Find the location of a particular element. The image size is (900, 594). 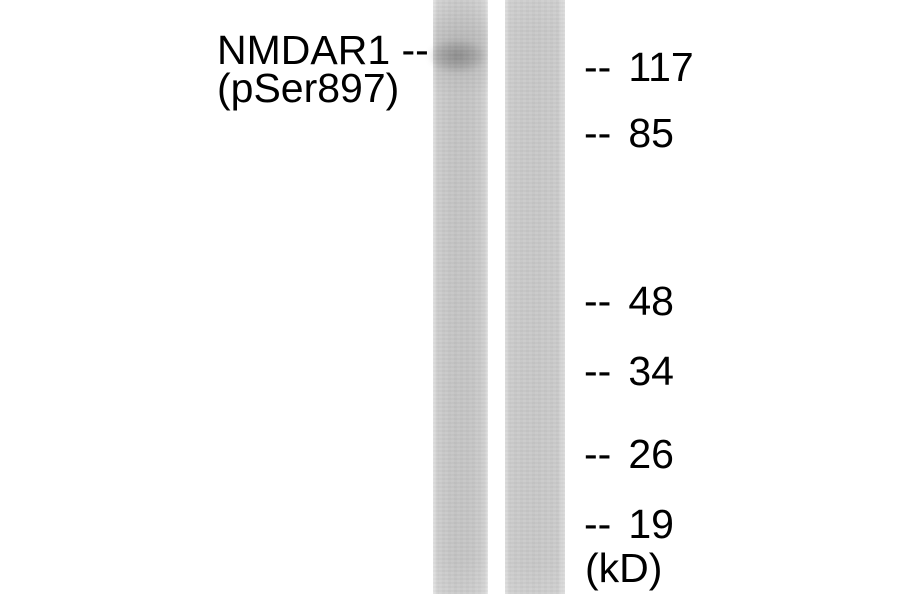

mw-marker-85: -- 85 is located at coordinates (629, 133).